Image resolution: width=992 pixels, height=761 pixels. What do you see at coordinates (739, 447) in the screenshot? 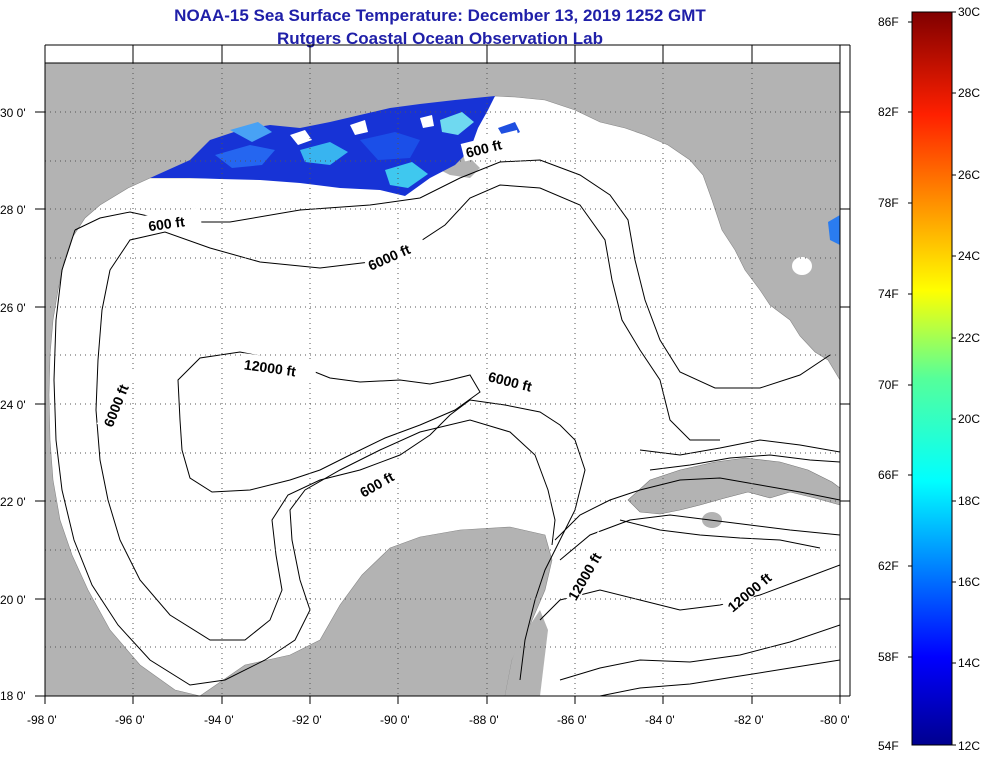
I see `contour-florida-strait` at bounding box center [739, 447].